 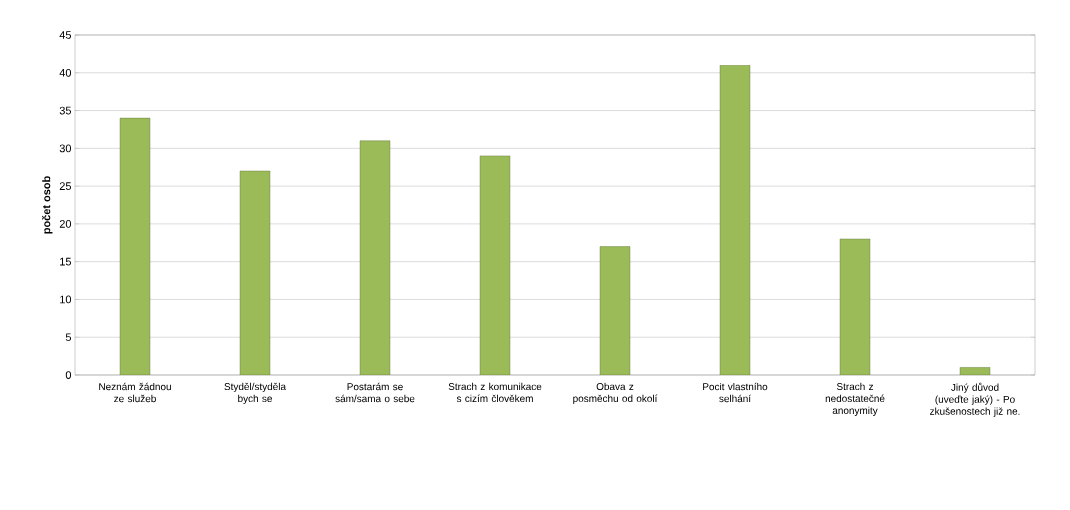 What do you see at coordinates (65, 186) in the screenshot?
I see `y-tick-label: 25` at bounding box center [65, 186].